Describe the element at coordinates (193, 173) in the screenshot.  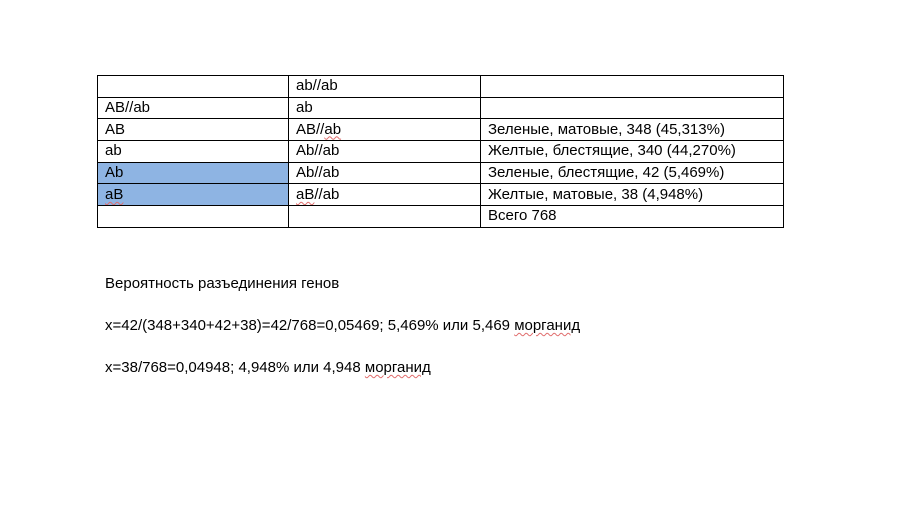
I see `table-cell-highlighted: Ab` at that location.